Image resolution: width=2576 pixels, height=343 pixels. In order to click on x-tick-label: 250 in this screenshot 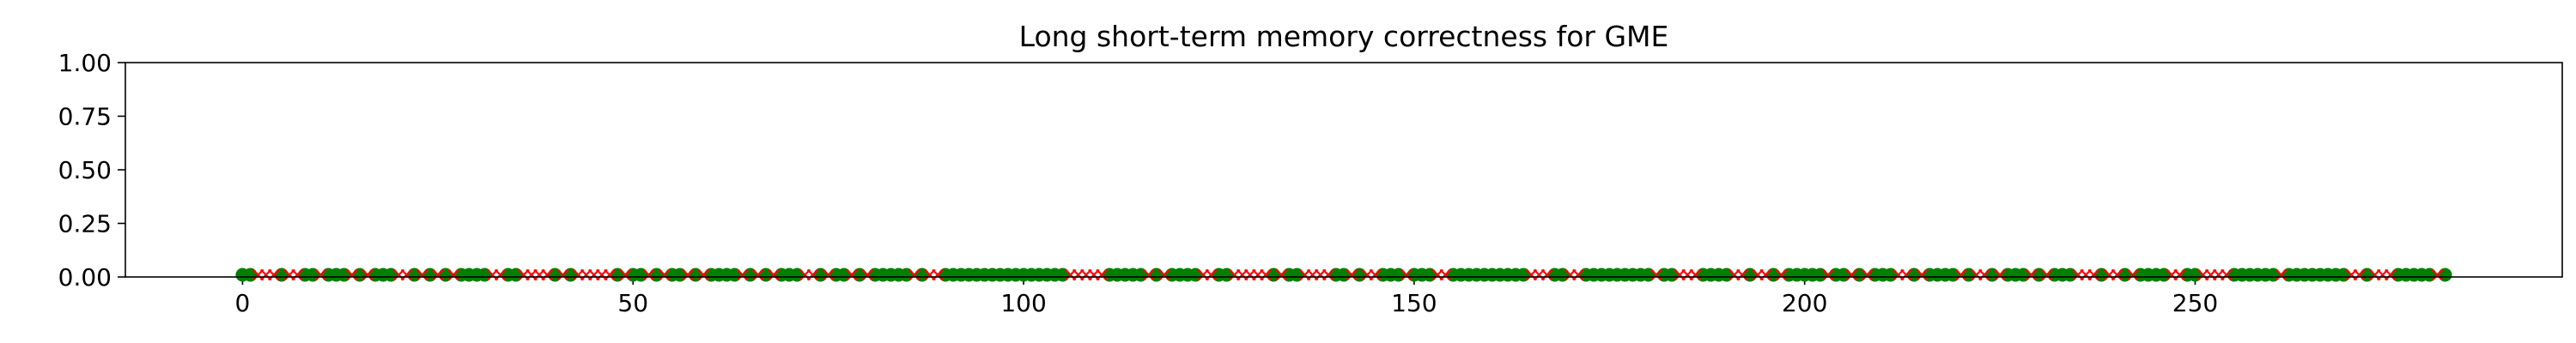, I will do `click(2195, 303)`.